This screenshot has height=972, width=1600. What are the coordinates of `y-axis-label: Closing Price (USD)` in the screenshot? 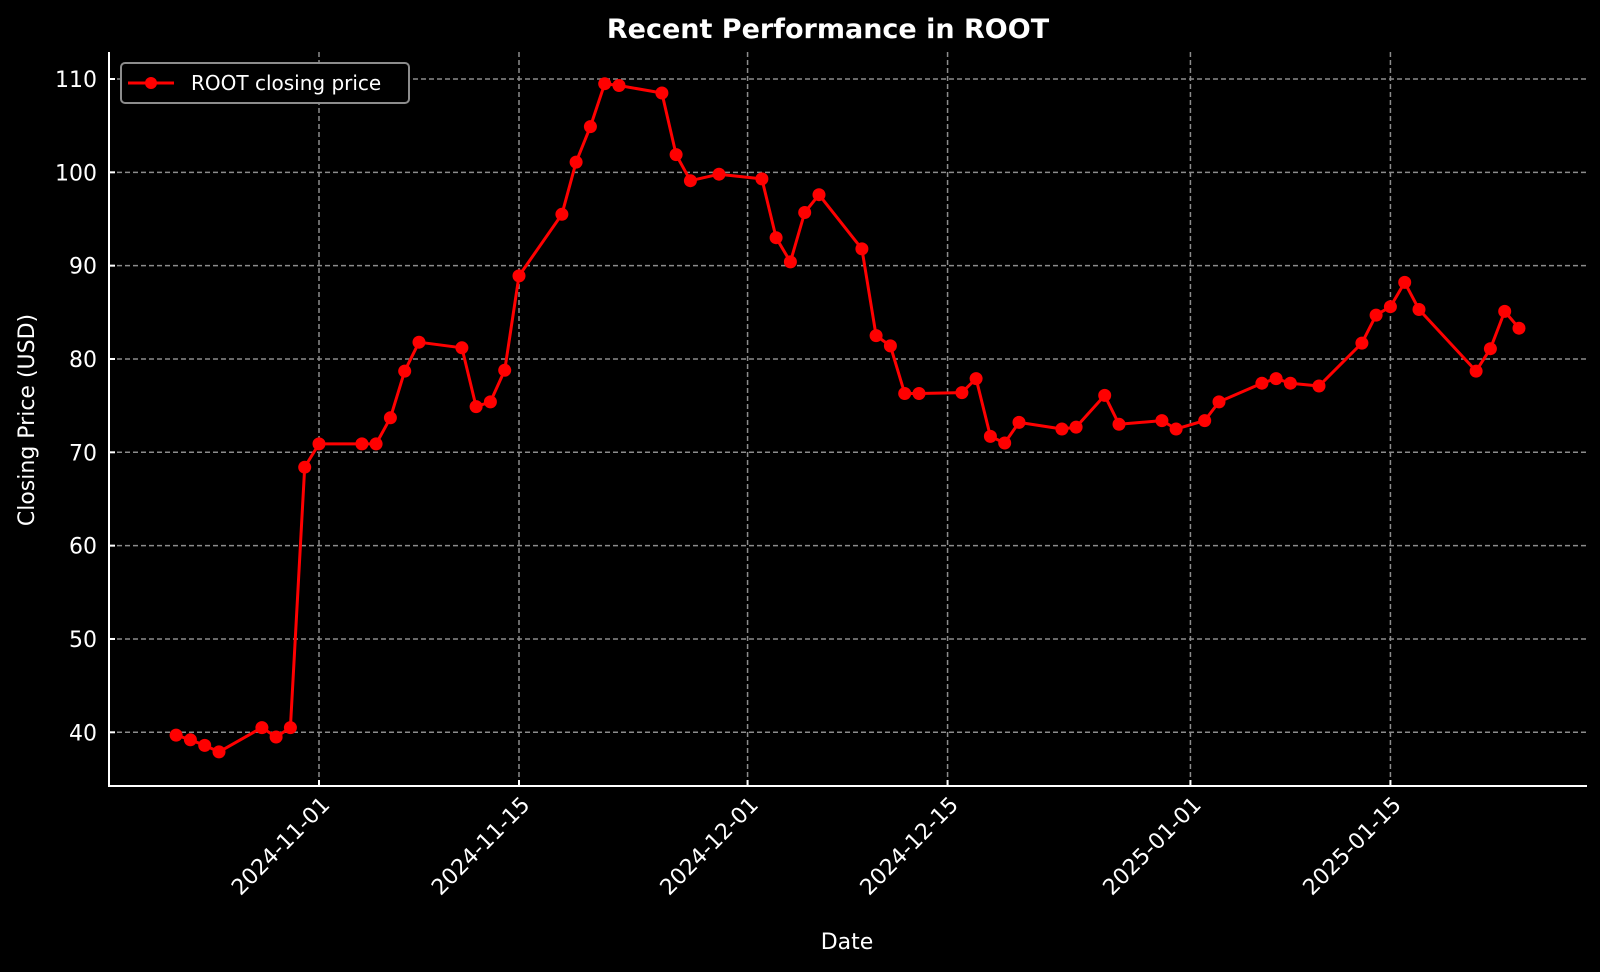 It's located at (27, 420).